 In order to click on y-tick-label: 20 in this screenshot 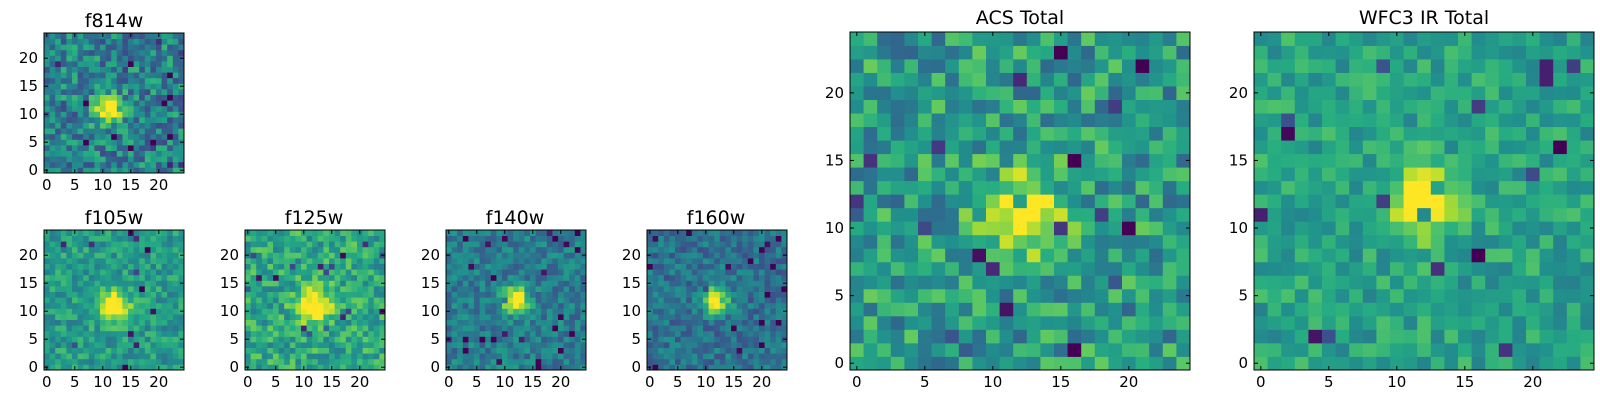, I will do `click(28, 58)`.